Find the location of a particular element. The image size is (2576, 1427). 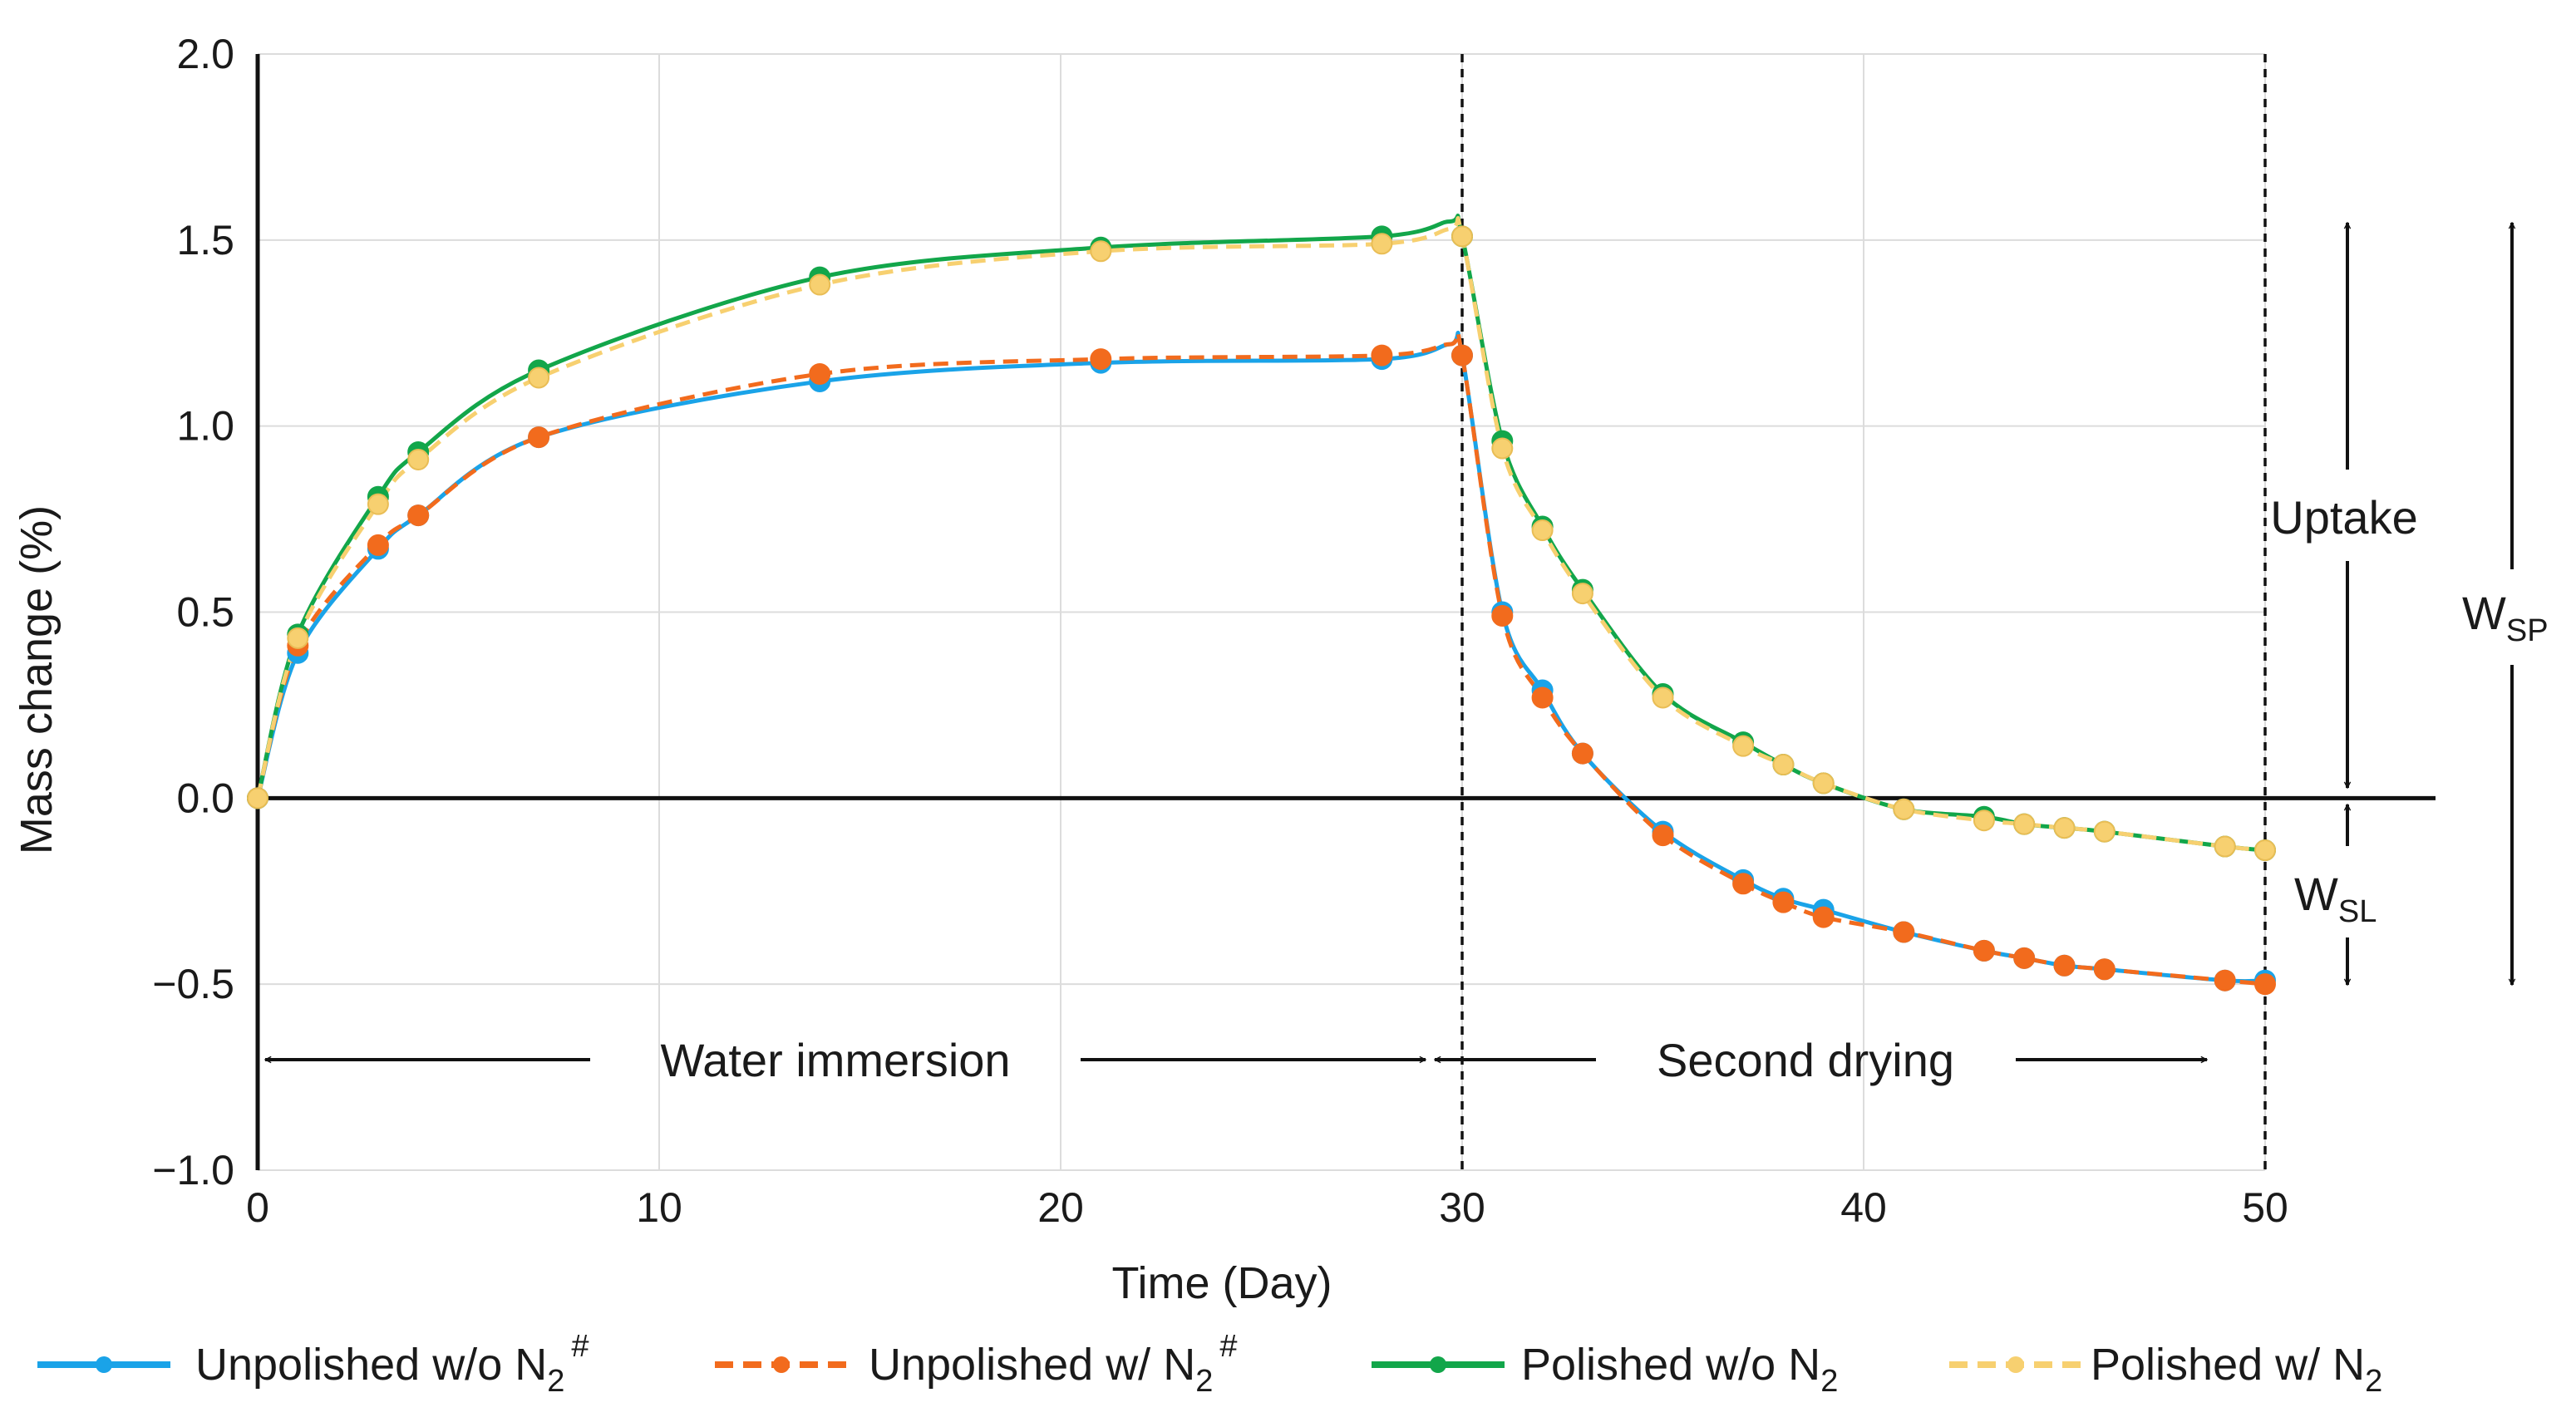

x-tick-label: 50 is located at coordinates (2265, 1207).